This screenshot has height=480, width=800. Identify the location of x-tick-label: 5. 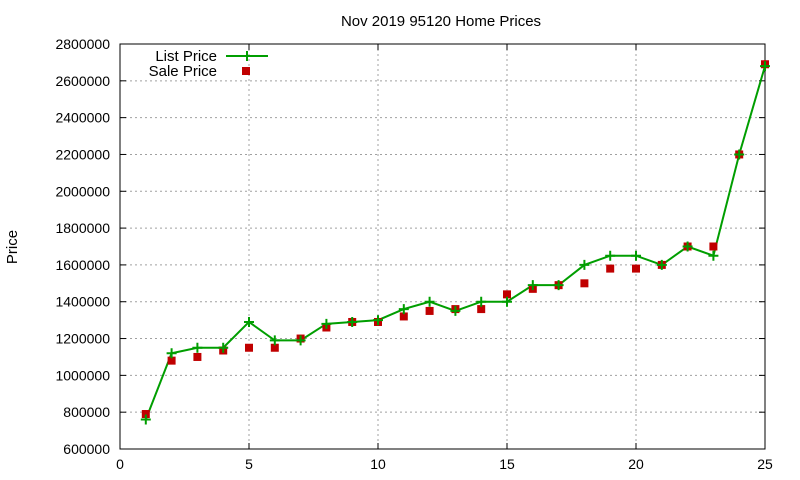
(249, 464).